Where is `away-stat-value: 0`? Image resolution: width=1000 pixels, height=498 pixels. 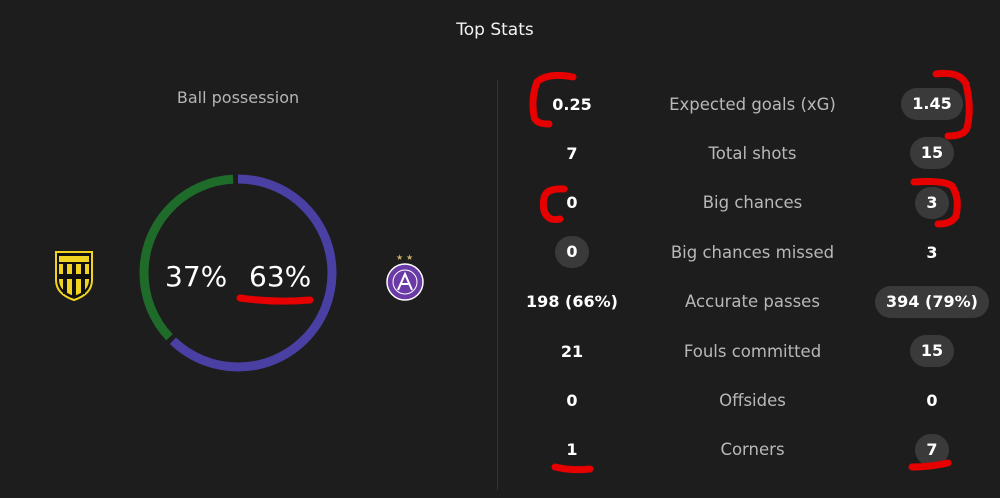
away-stat-value: 0 is located at coordinates (932, 400).